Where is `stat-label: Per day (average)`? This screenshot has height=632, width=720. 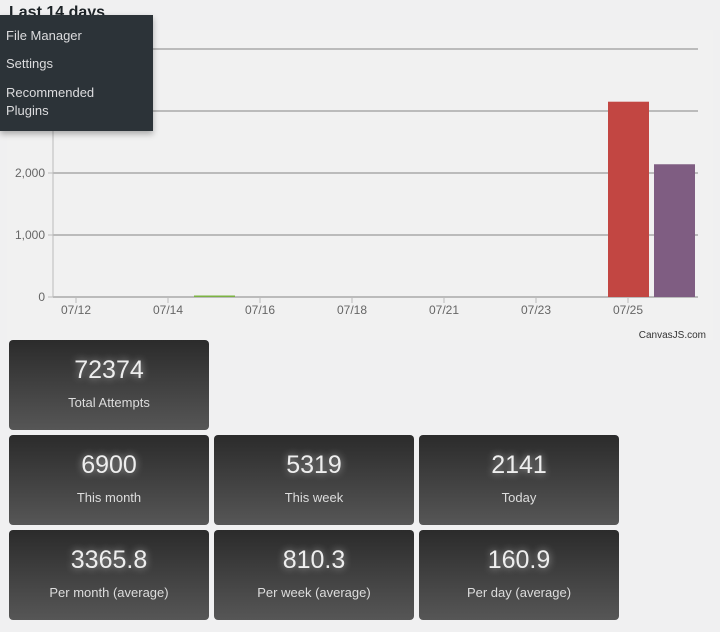
stat-label: Per day (average) is located at coordinates (519, 592).